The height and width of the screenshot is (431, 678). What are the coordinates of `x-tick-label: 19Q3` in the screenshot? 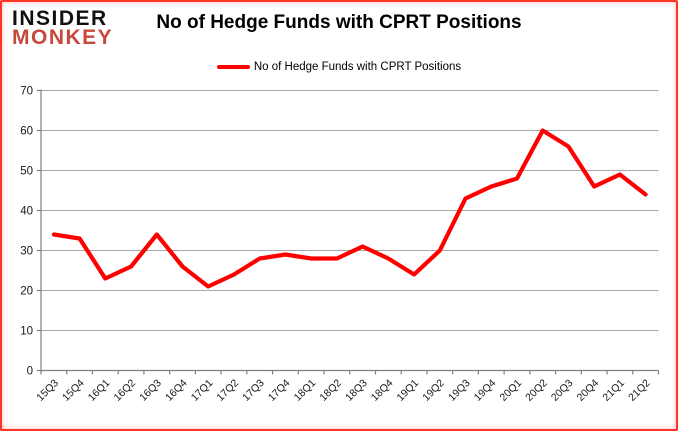 It's located at (459, 390).